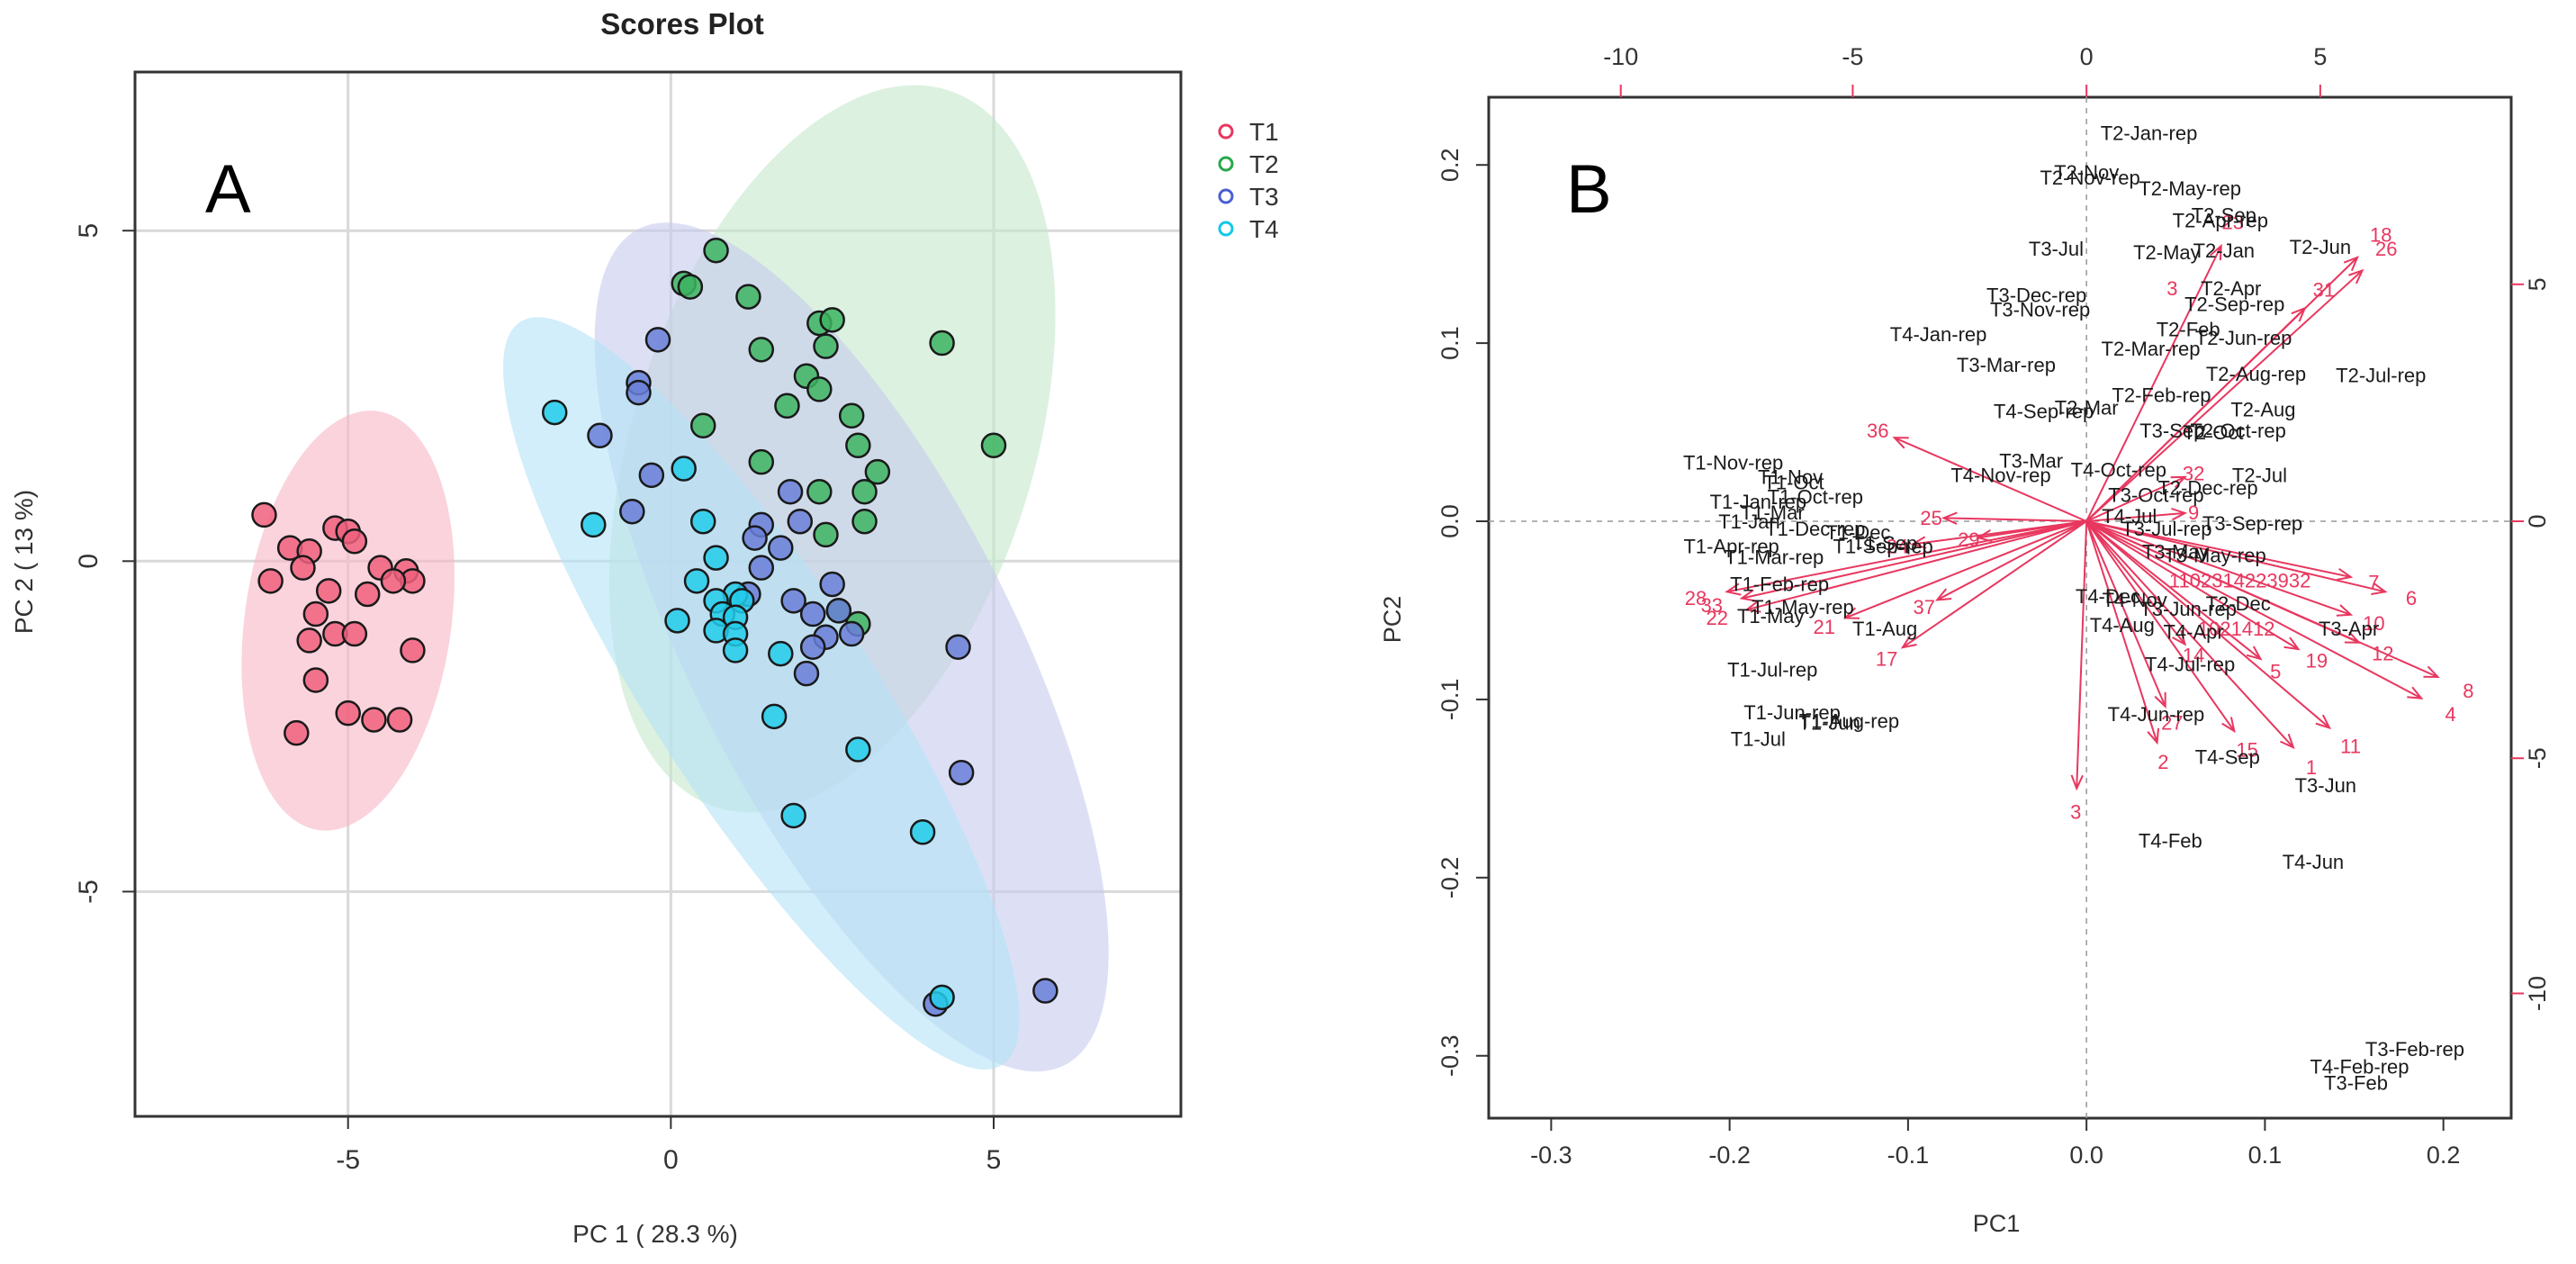  Describe the element at coordinates (2237, 431) in the screenshot. I see `score-label: T2-Oct-rep` at that location.